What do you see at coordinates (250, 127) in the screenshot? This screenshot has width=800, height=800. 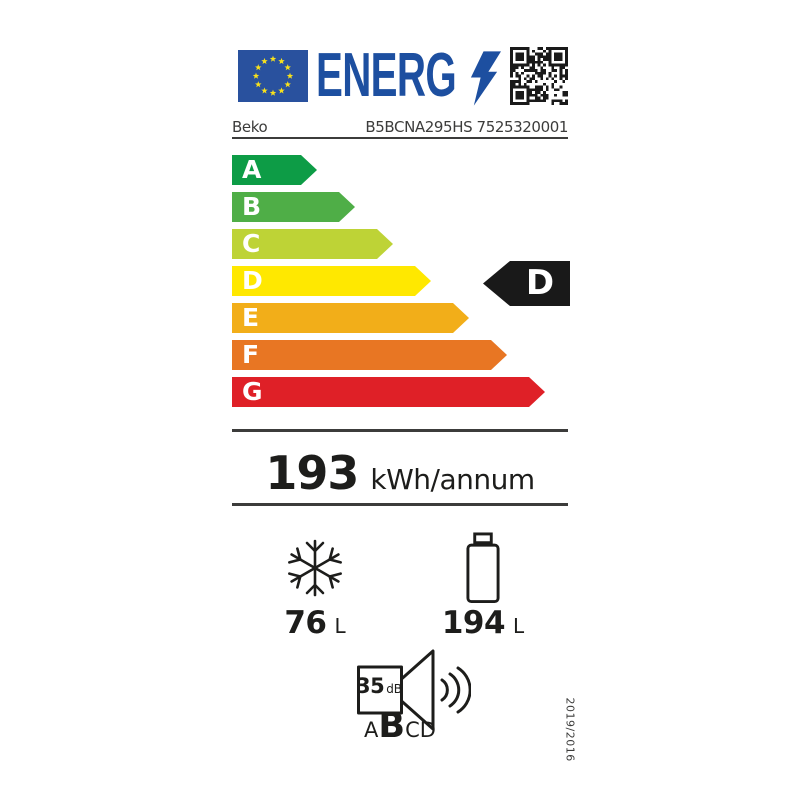 I see `brand-name: Beko` at bounding box center [250, 127].